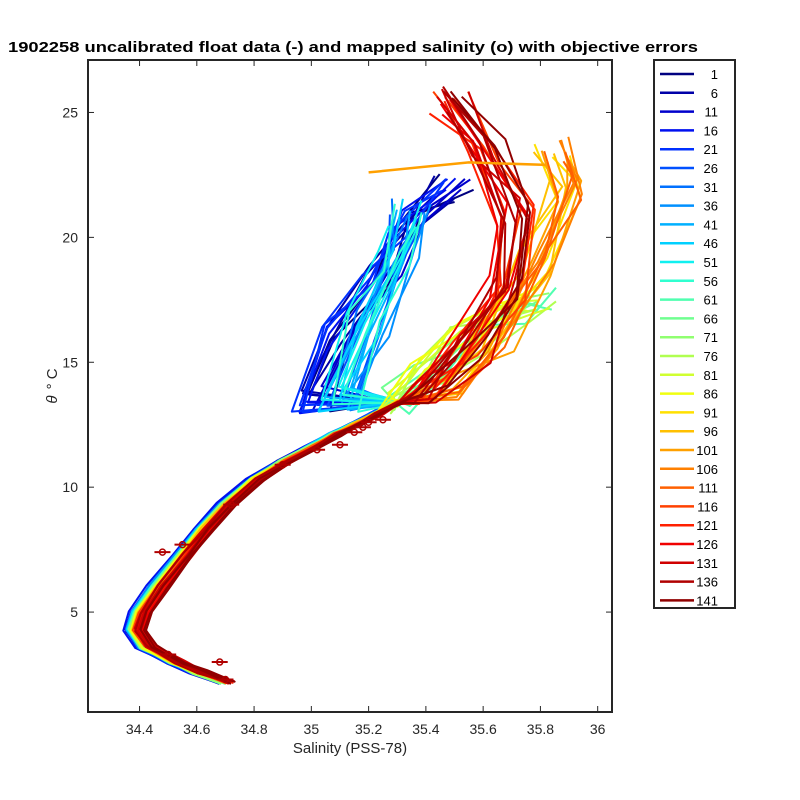 This screenshot has height=800, width=800. Describe the element at coordinates (70, 112) in the screenshot. I see `y-tick-label: 25` at that location.